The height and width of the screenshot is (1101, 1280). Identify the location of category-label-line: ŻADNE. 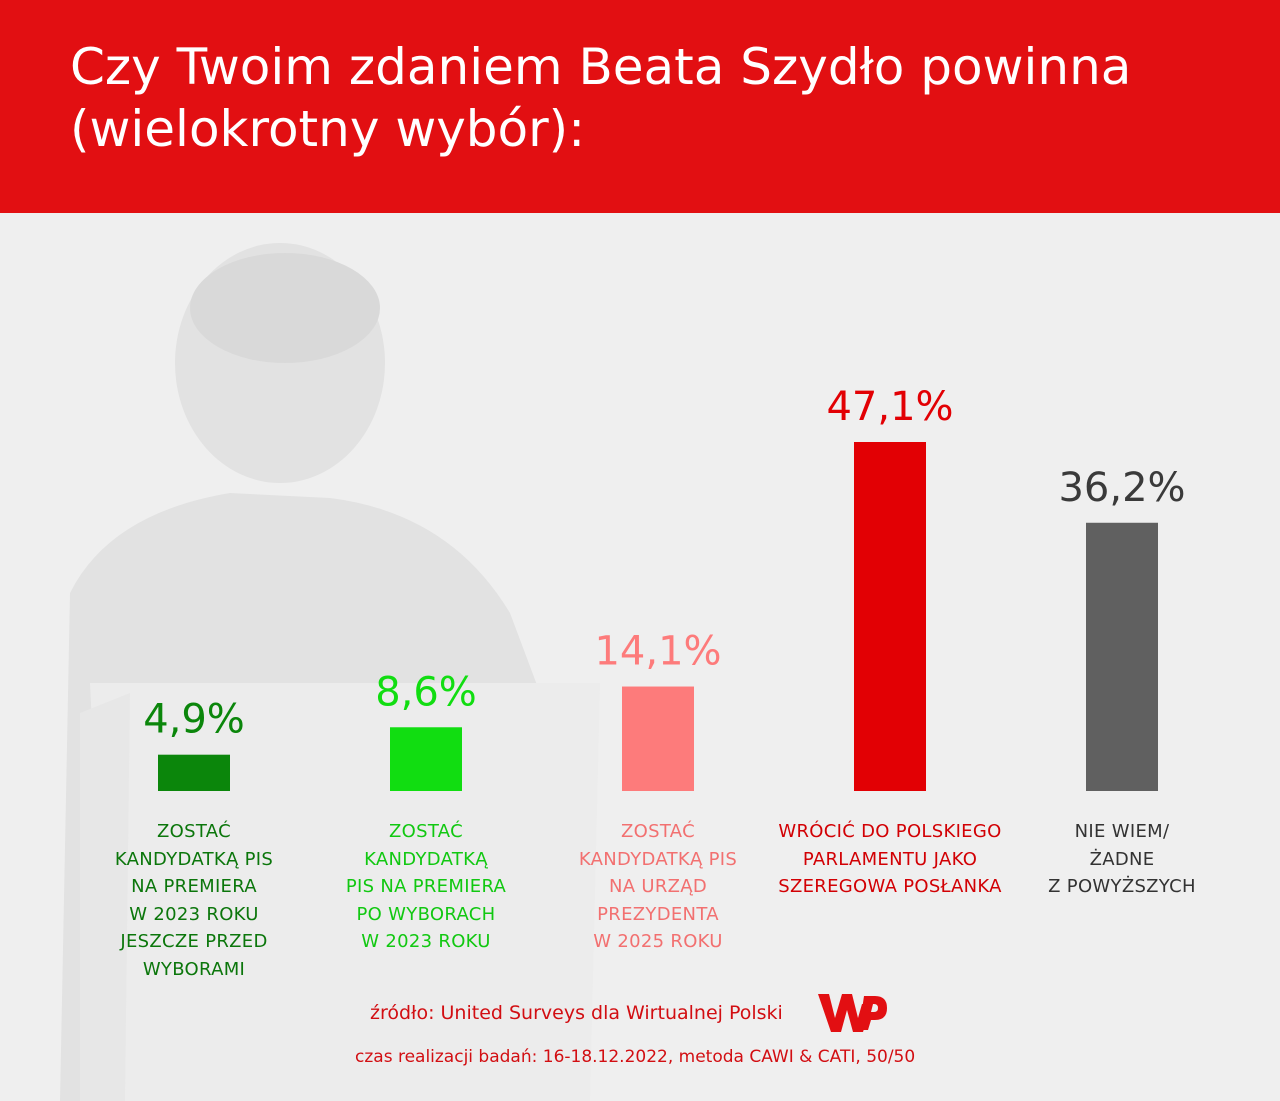
(1122, 859).